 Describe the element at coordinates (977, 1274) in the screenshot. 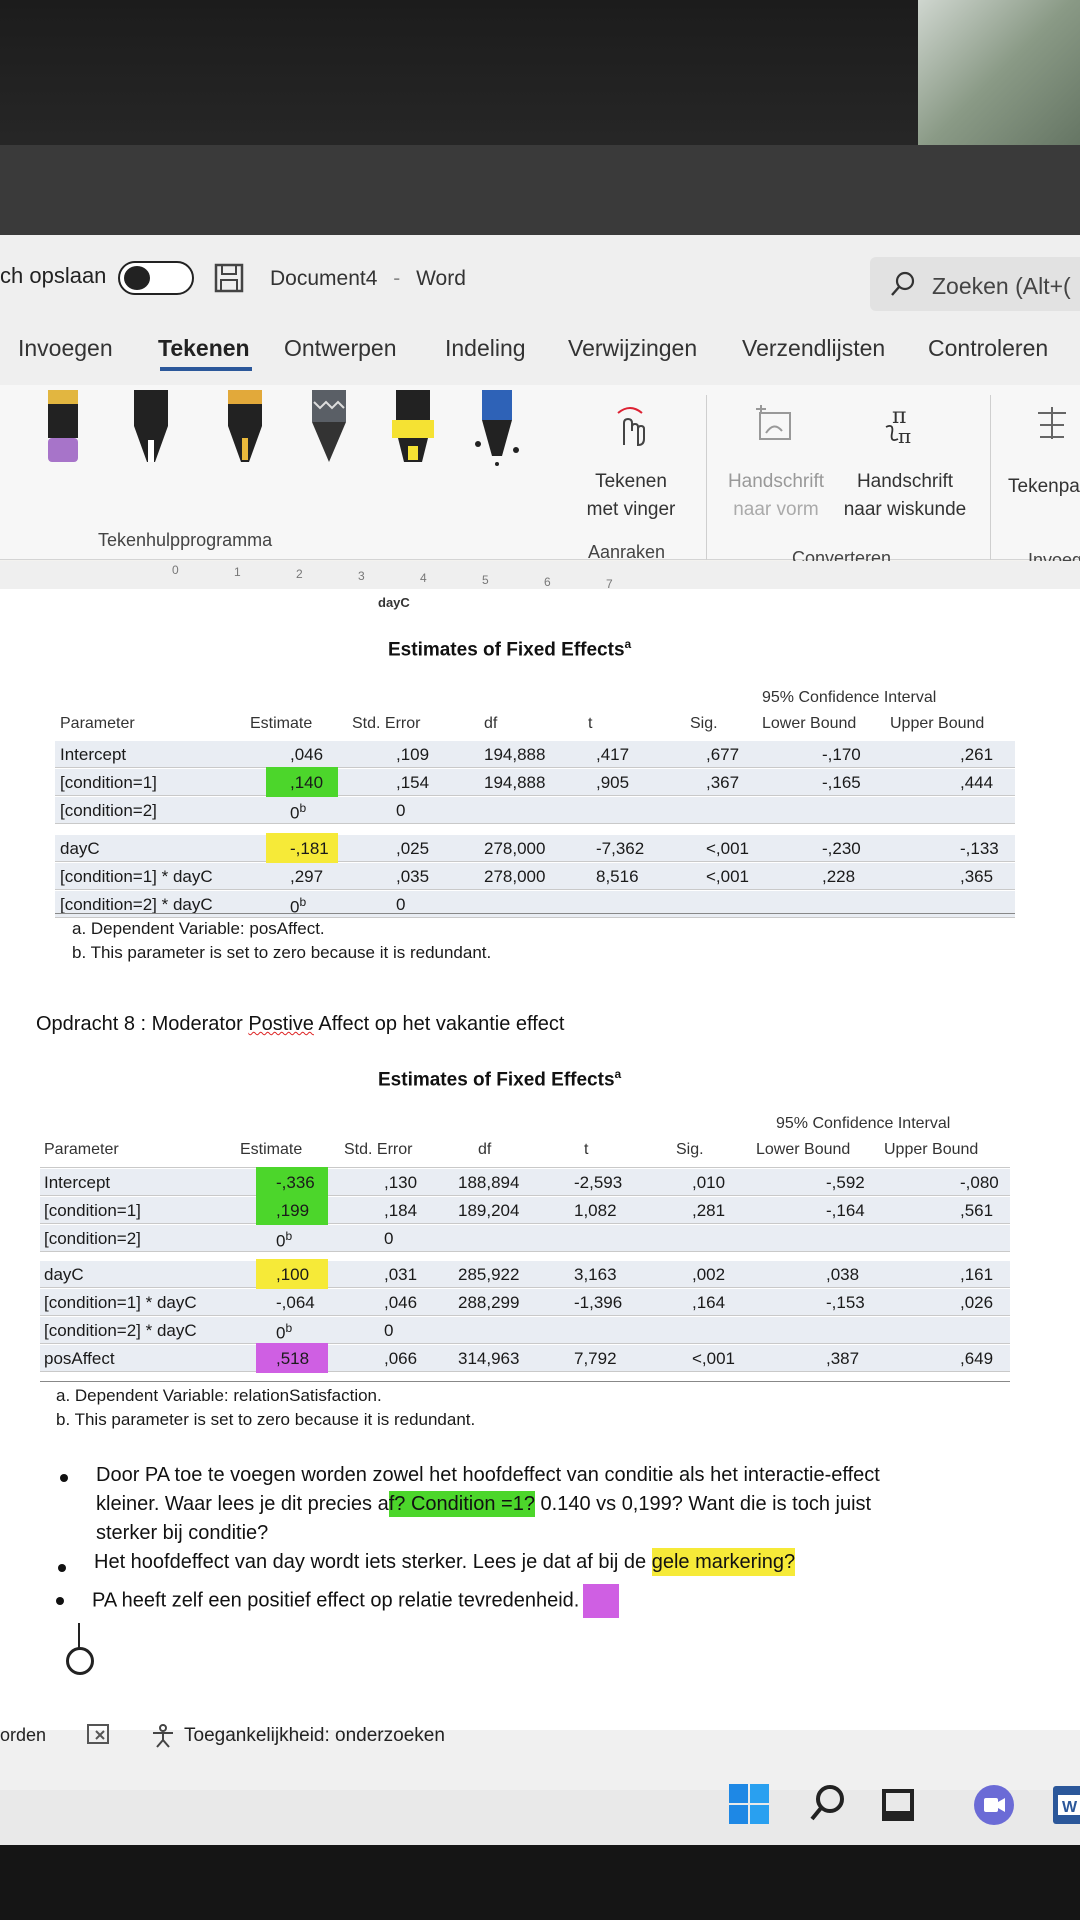

I see `table-cell: ,161` at that location.